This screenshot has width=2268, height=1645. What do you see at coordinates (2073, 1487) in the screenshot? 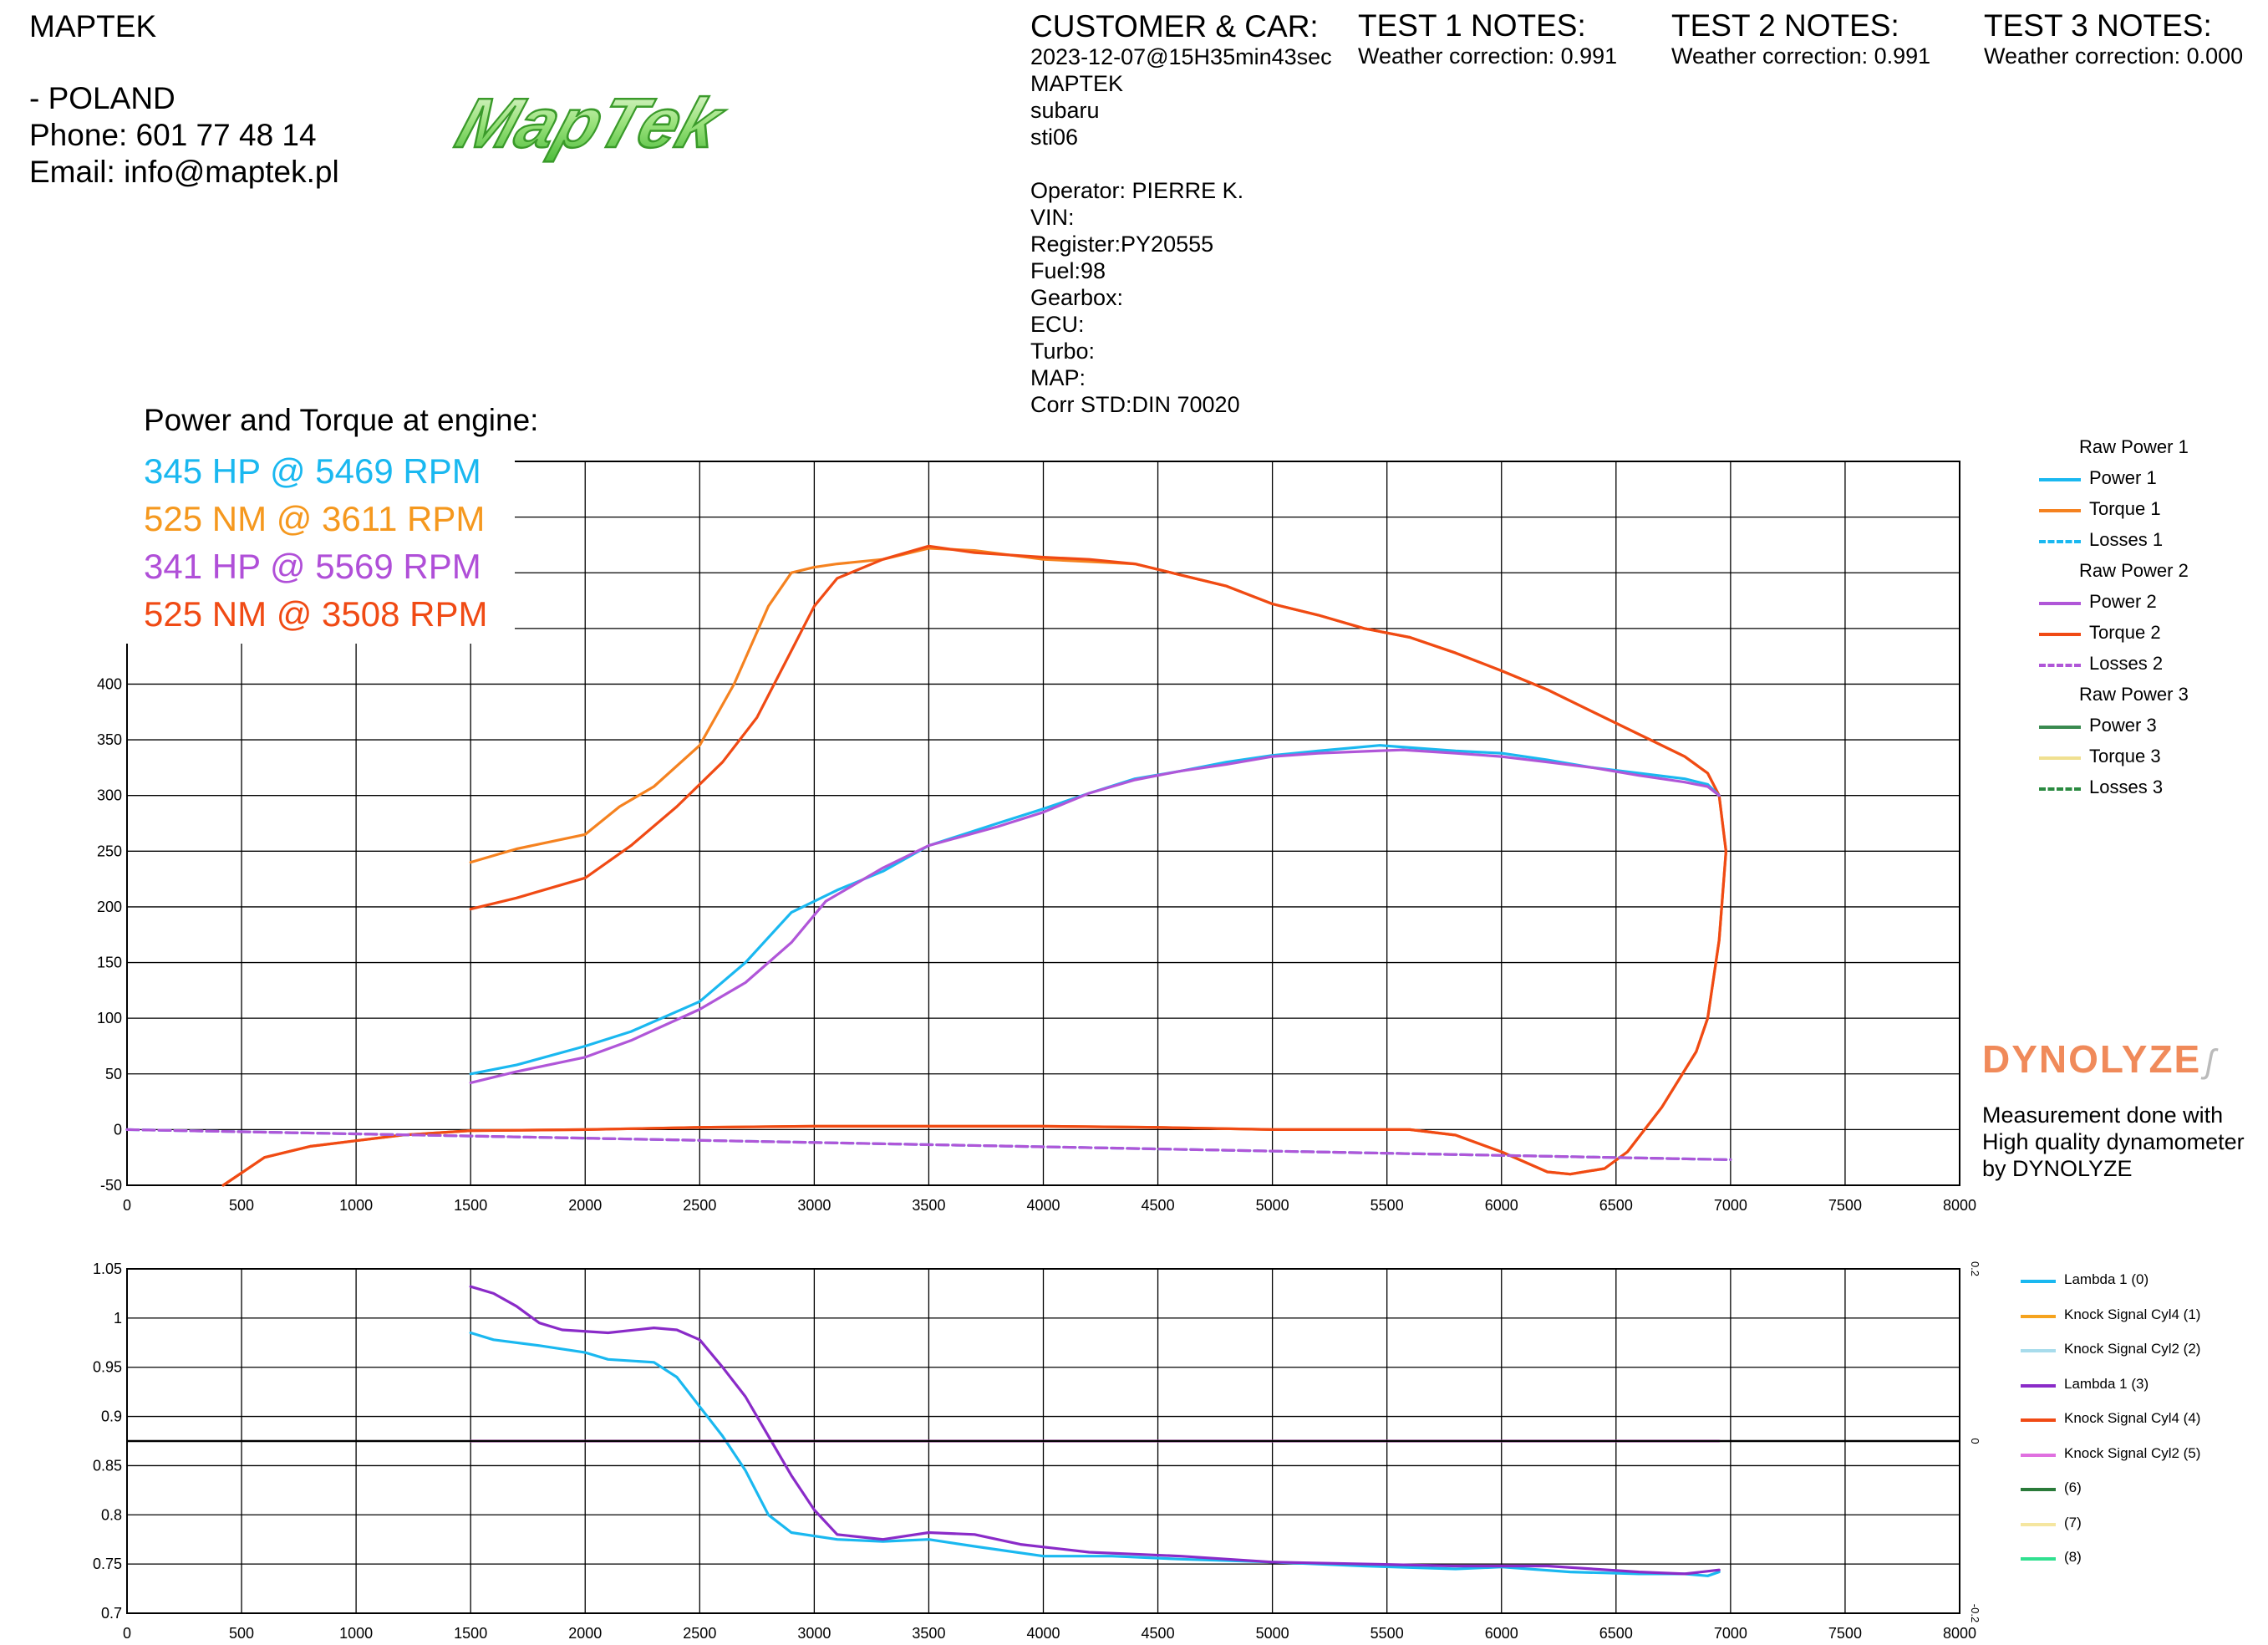
I see `legend-label: (6)` at bounding box center [2073, 1487].